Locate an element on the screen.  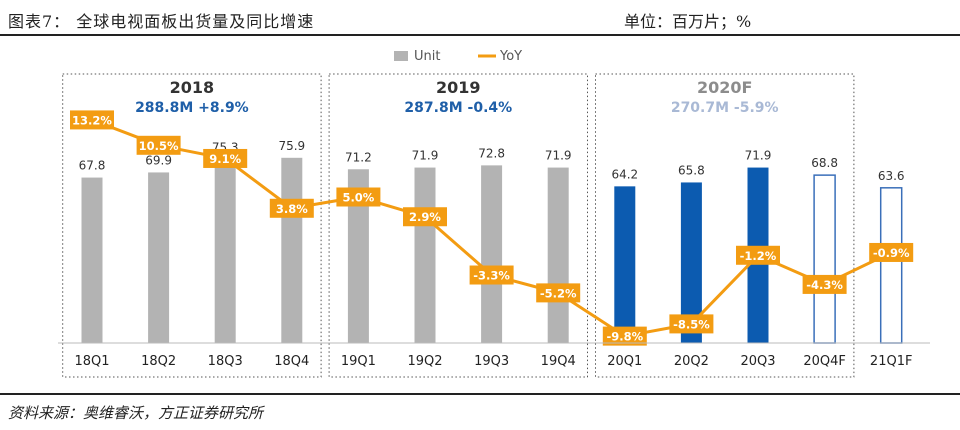
x-tick-21Q1F: 21Q1F is located at coordinates (891, 361).